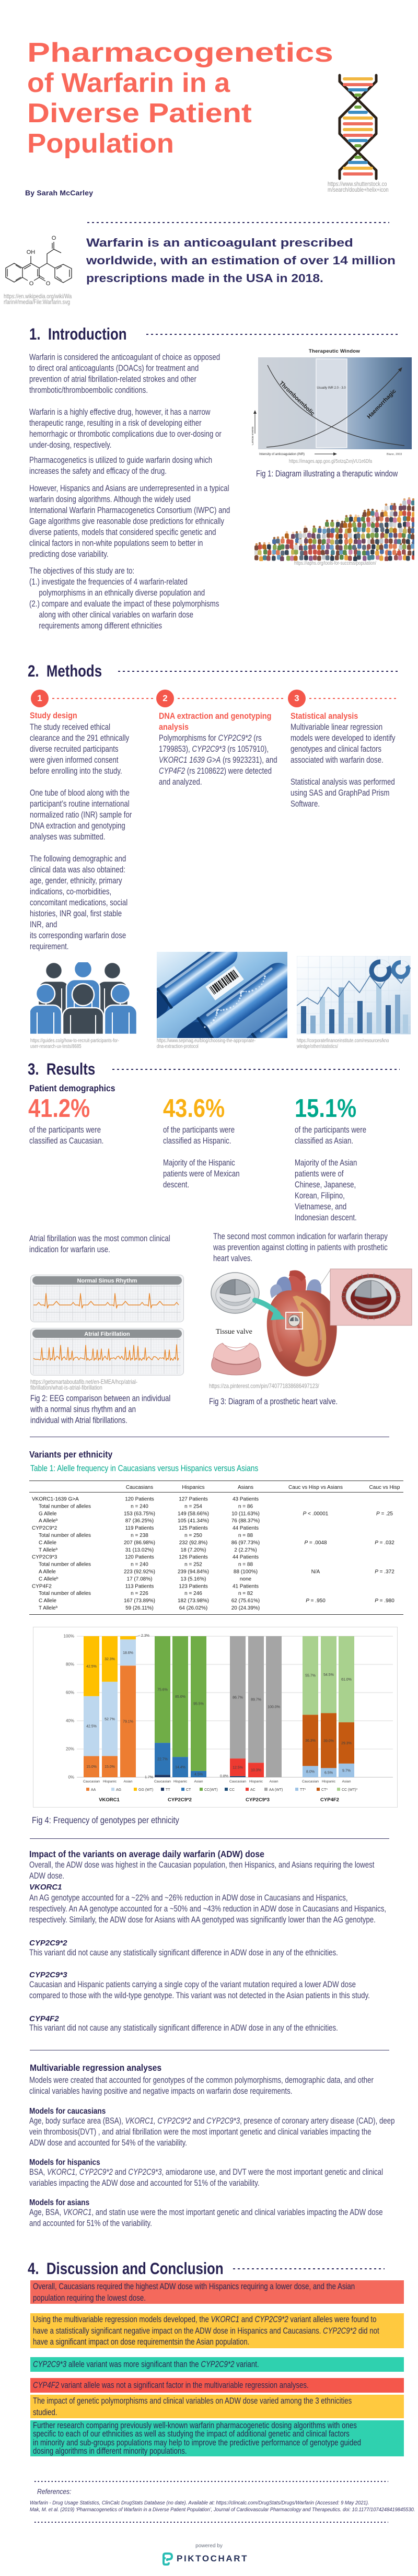 This screenshot has height=2576, width=418. Describe the element at coordinates (346, 1771) in the screenshot. I see `svg-text: 9.7%` at that location.